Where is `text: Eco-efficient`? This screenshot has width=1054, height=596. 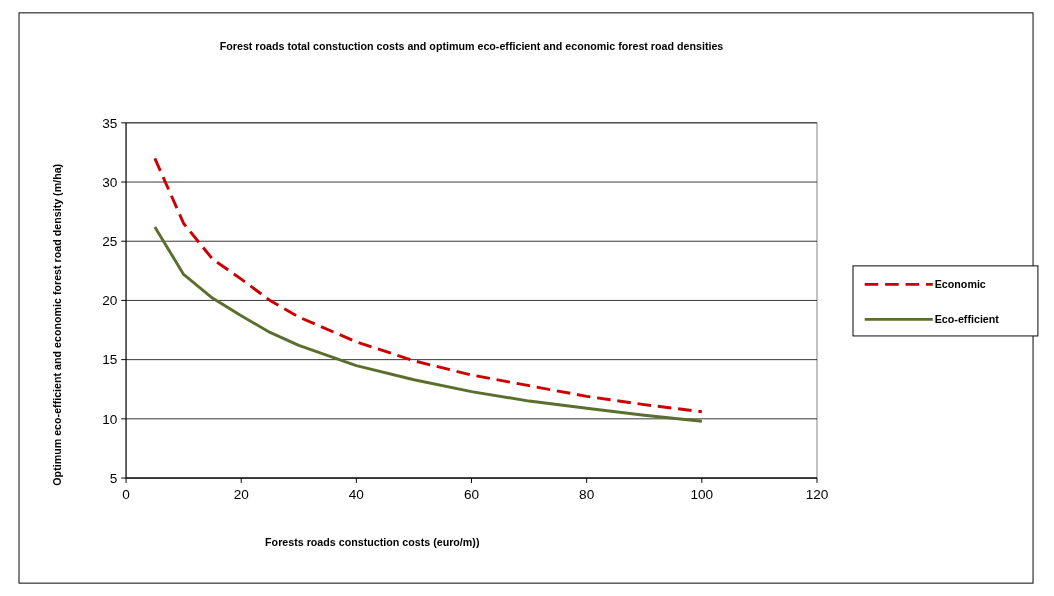 text: Eco-efficient is located at coordinates (967, 319).